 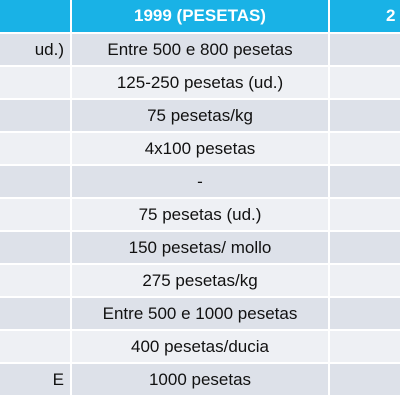 I want to click on table-cell: 75 pesetas/kg, so click(x=201, y=116).